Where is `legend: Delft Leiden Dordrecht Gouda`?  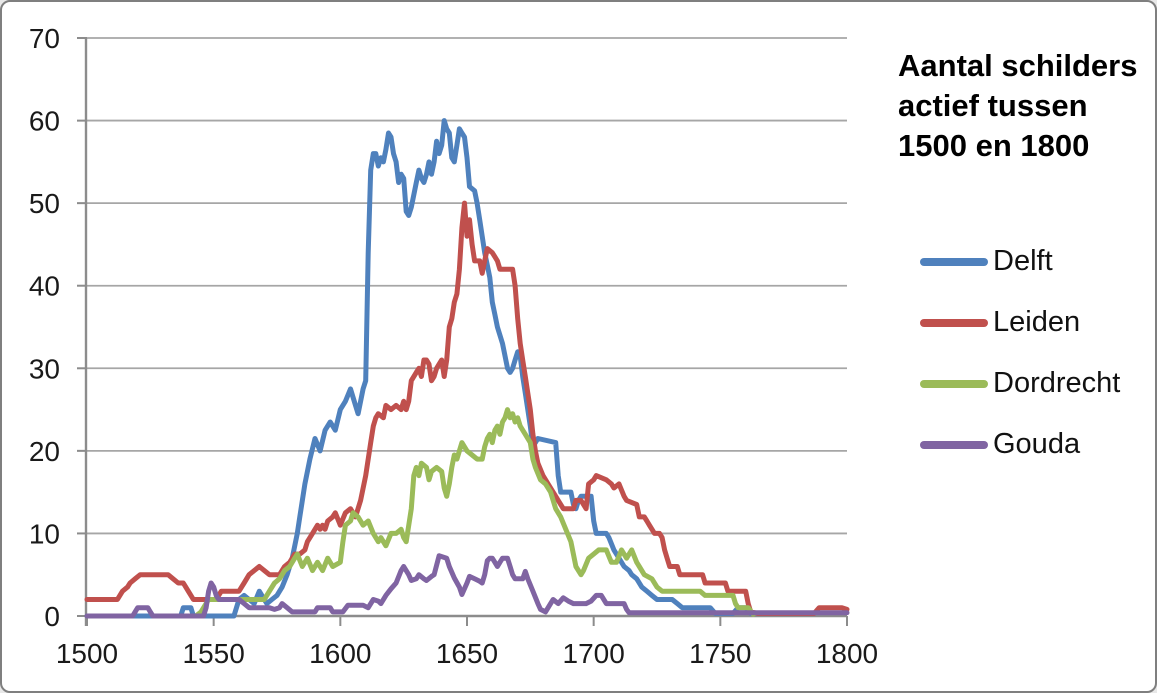
legend: Delft Leiden Dordrecht Gouda is located at coordinates (1020, 353).